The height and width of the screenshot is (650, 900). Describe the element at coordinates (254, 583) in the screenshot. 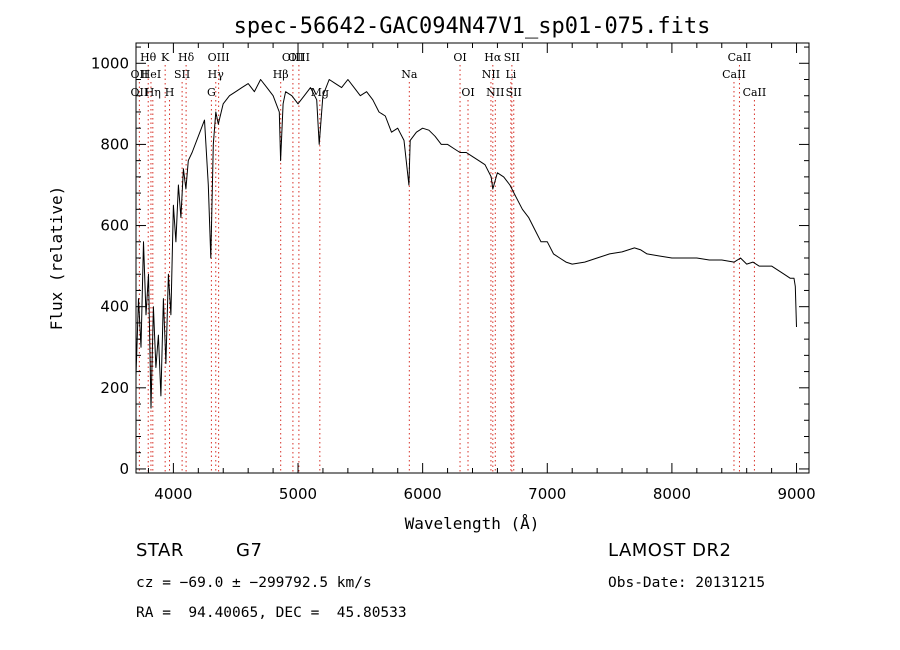

I see `redshift-value: cz = −69.0 ± −299792.5 km/s` at that location.